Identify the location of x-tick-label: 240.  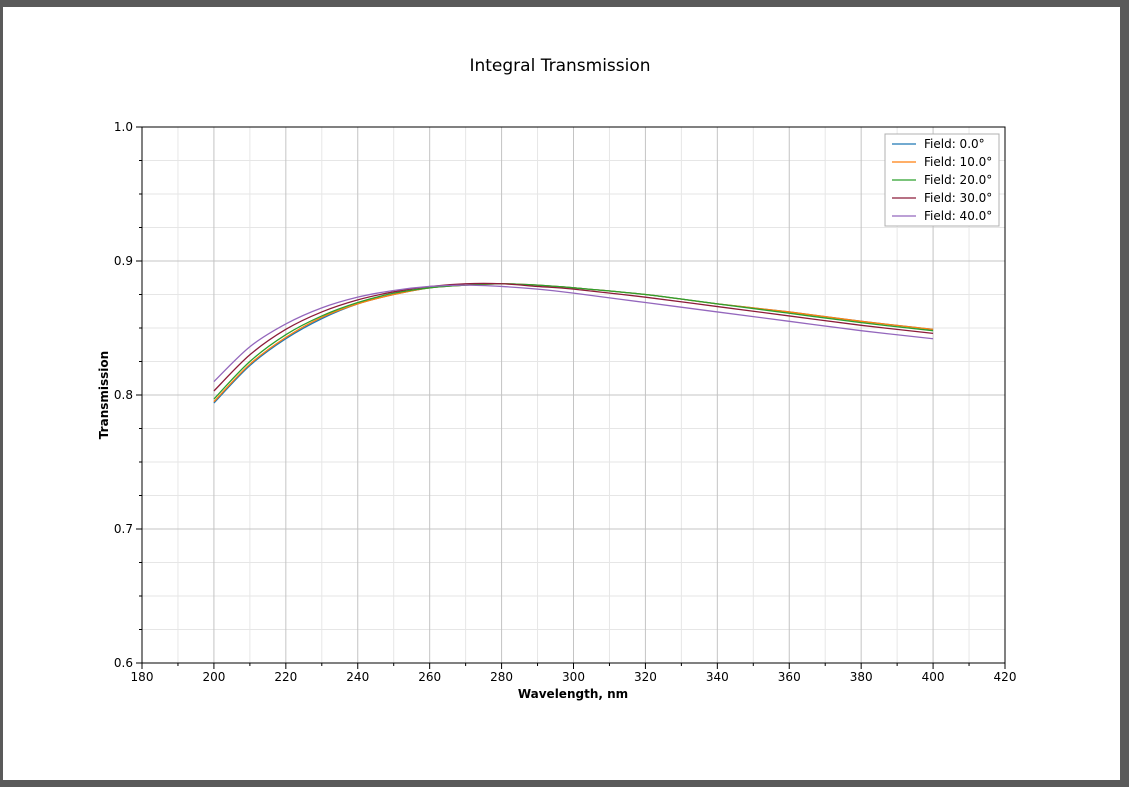
(357, 677).